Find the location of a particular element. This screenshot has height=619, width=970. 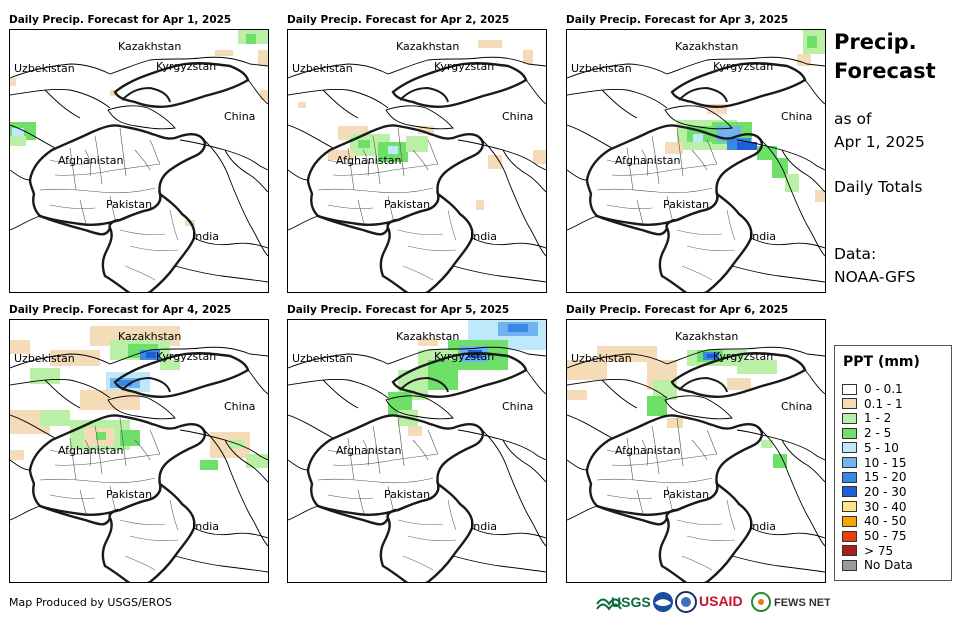

usaid-logo-text: USAID is located at coordinates (721, 601).